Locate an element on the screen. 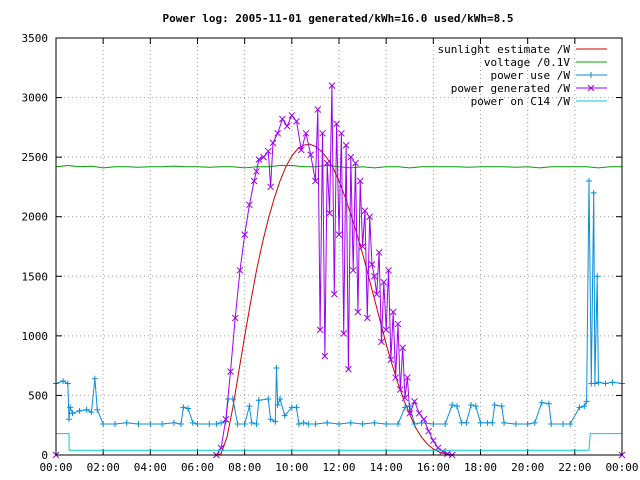 This screenshot has width=640, height=480. y-tick-label: 3000 is located at coordinates (35, 98).